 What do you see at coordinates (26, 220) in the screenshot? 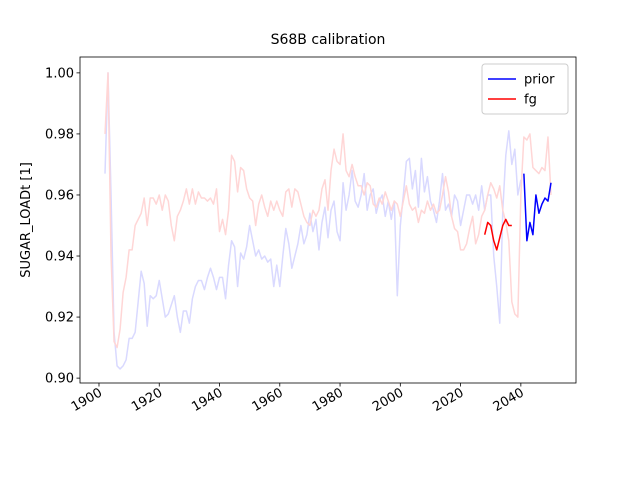
I see `y-axis-label: SUGAR_LOADt [1]` at bounding box center [26, 220].